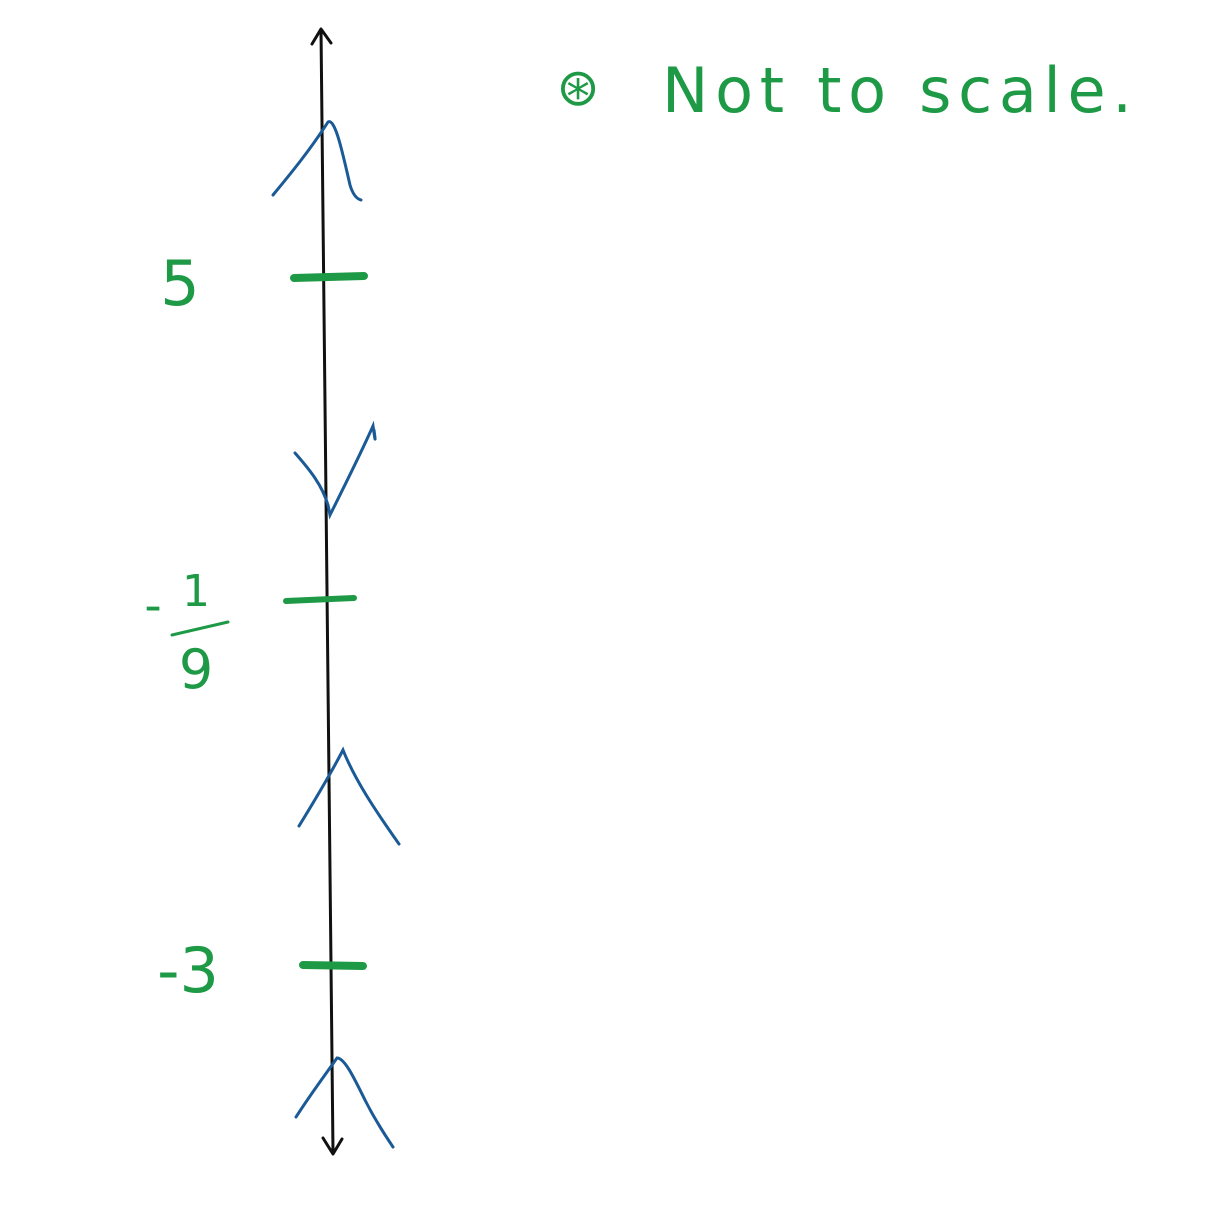  I want to click on sign-mark-valley, so click(335, 470).